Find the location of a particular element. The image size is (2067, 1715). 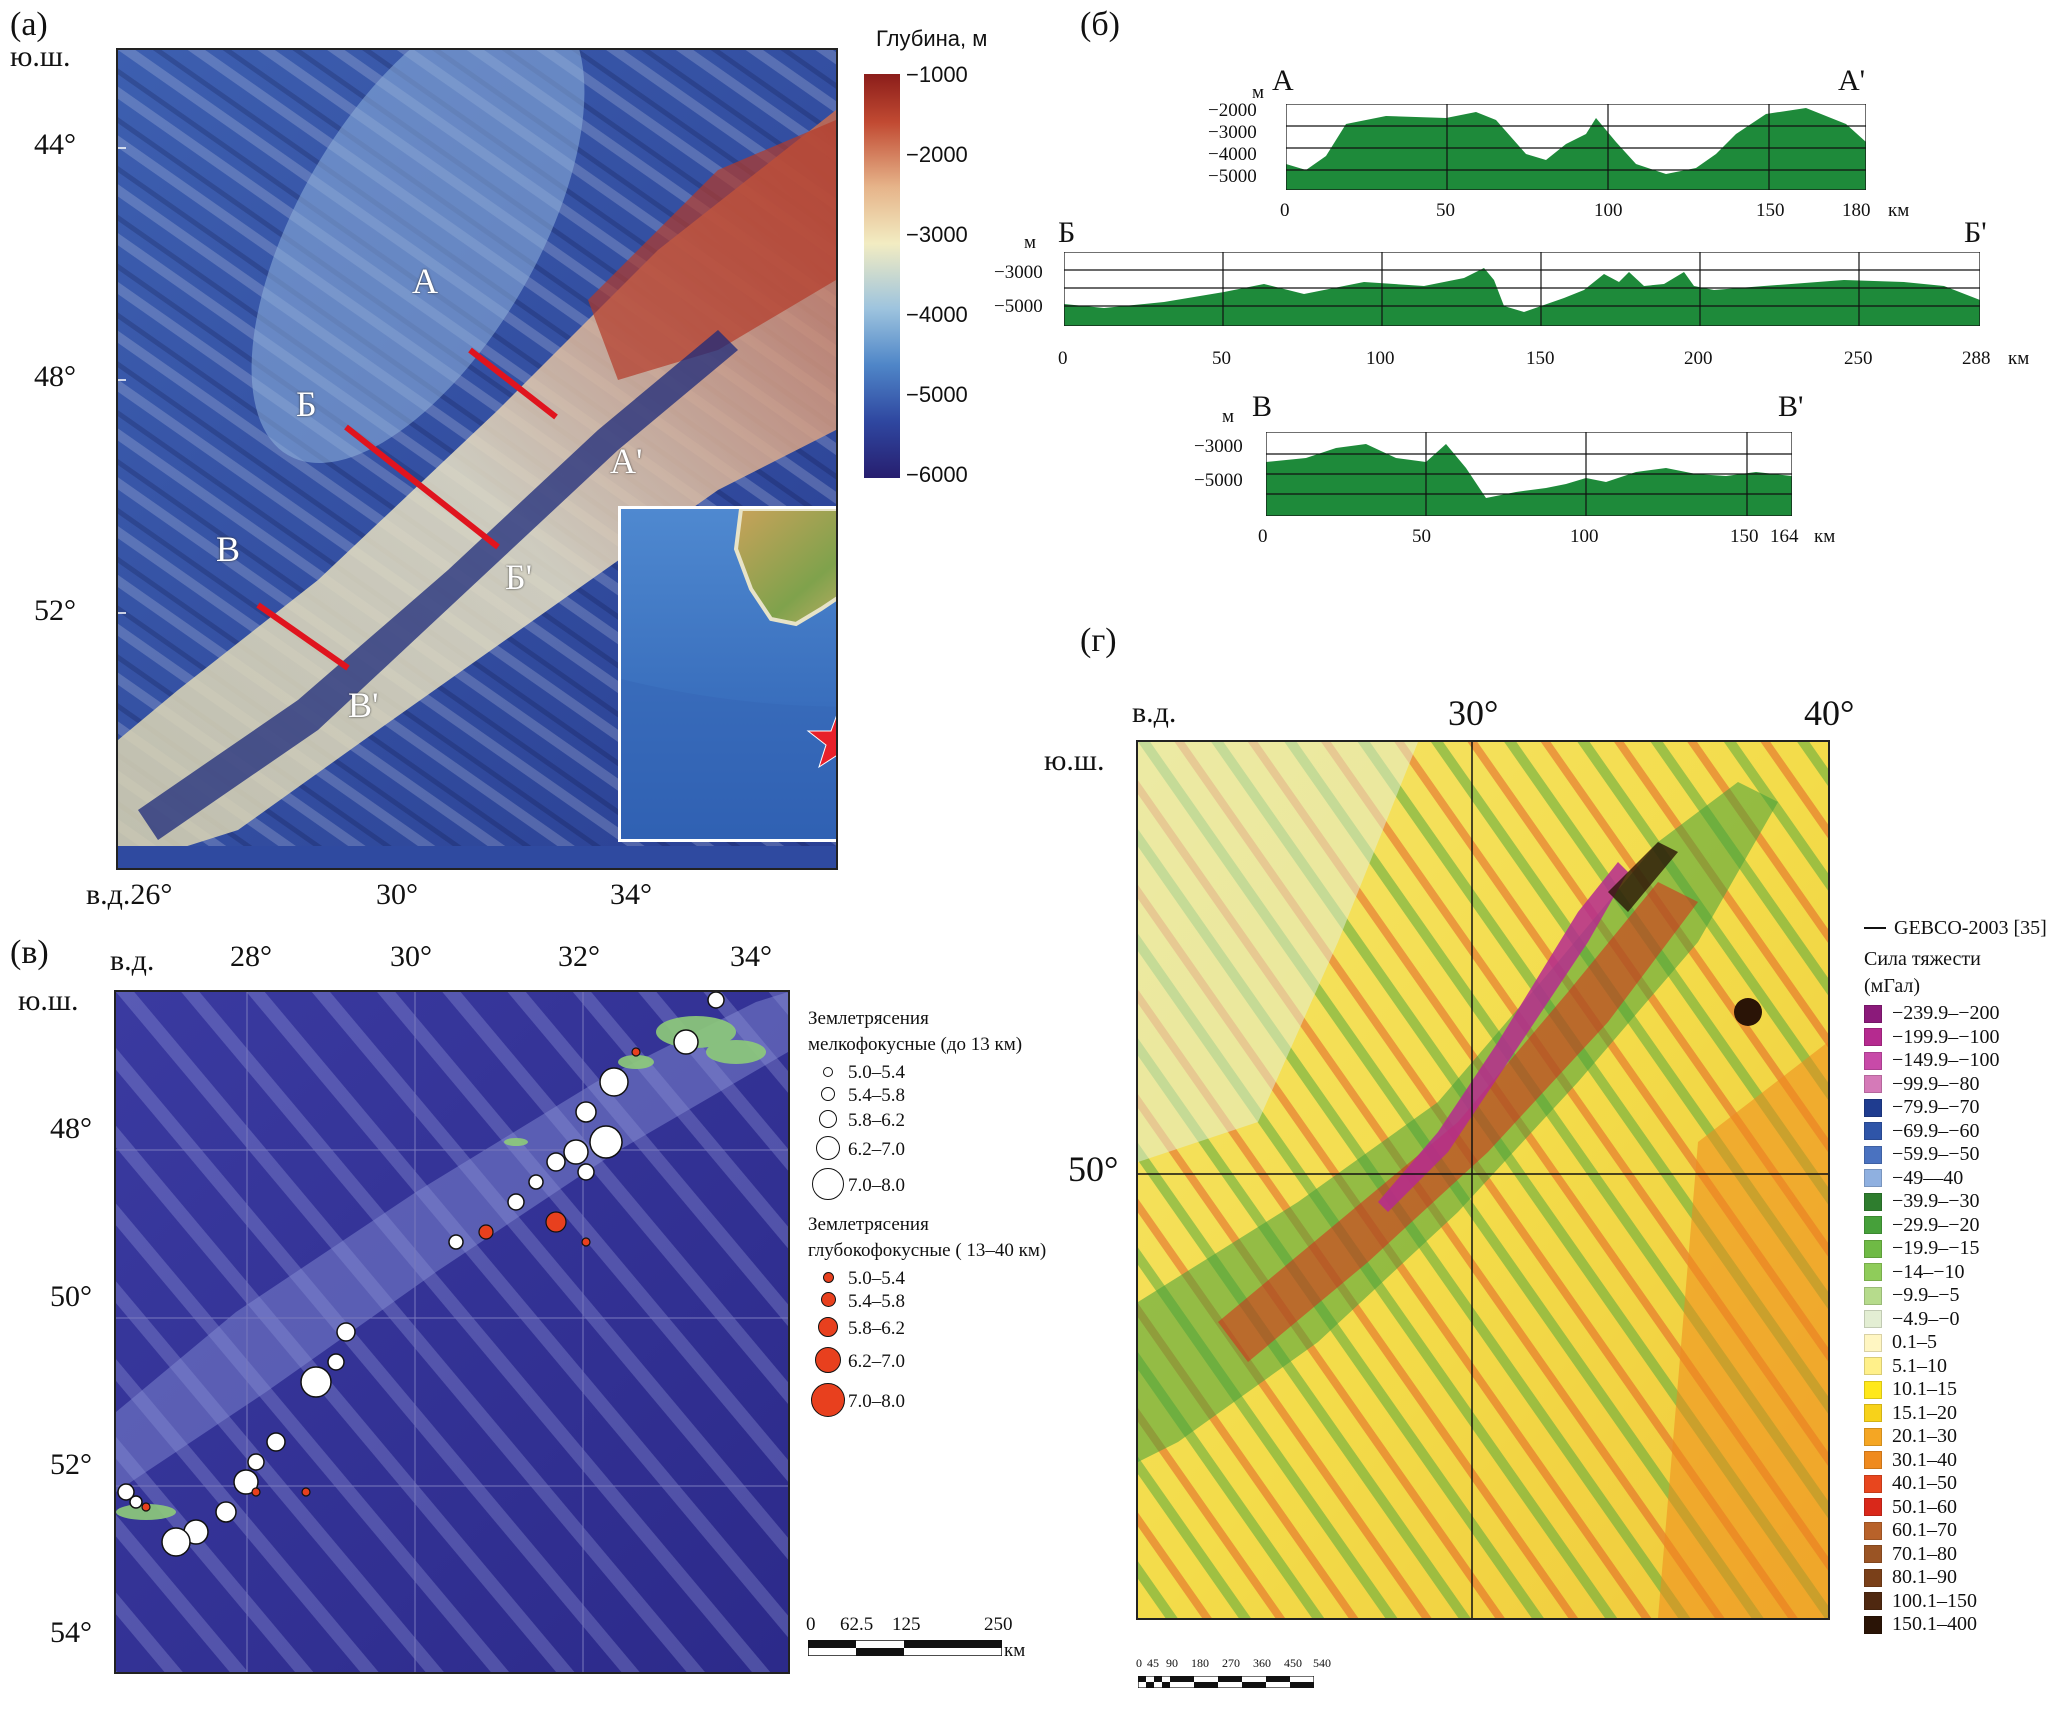

gebco-line-icon is located at coordinates (1875, 928).